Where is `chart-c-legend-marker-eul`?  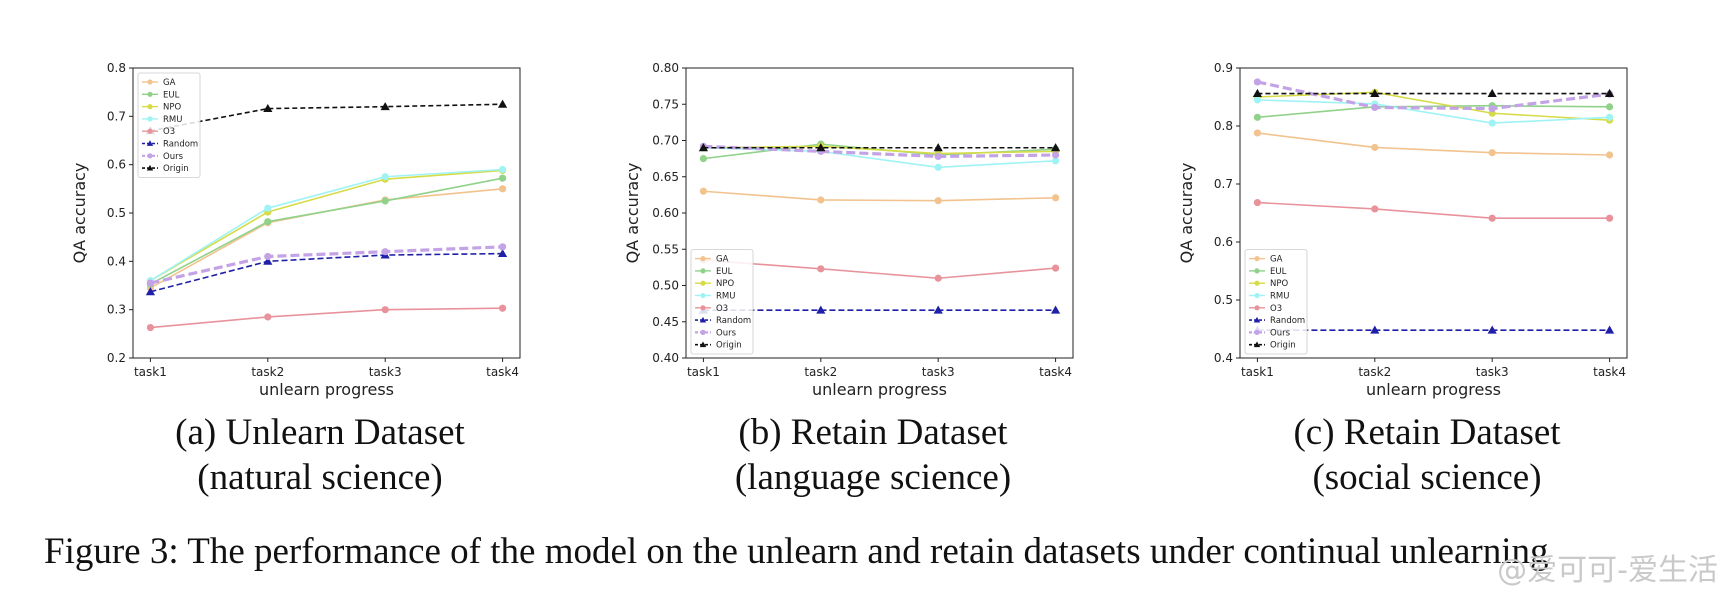
chart-c-legend-marker-eul is located at coordinates (1257, 271).